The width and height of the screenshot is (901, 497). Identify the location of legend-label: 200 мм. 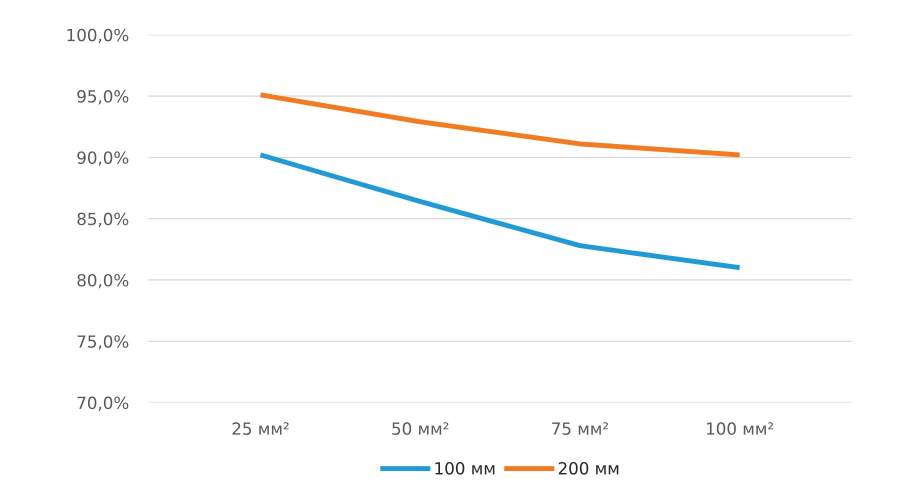
(588, 468).